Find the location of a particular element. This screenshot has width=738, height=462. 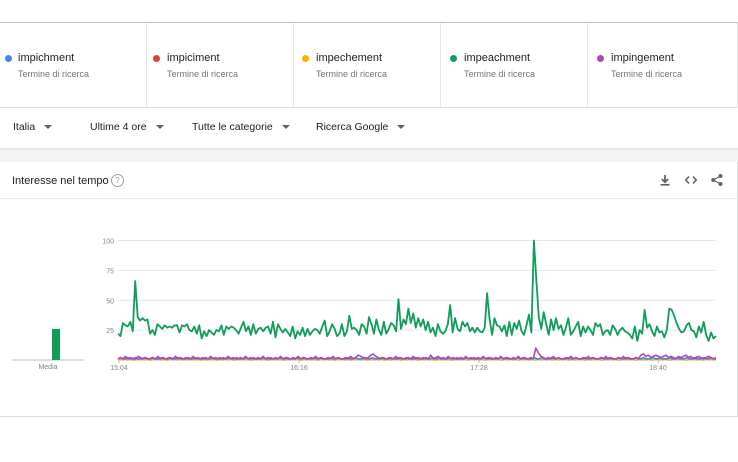

term-name: impechement is located at coordinates (349, 58).